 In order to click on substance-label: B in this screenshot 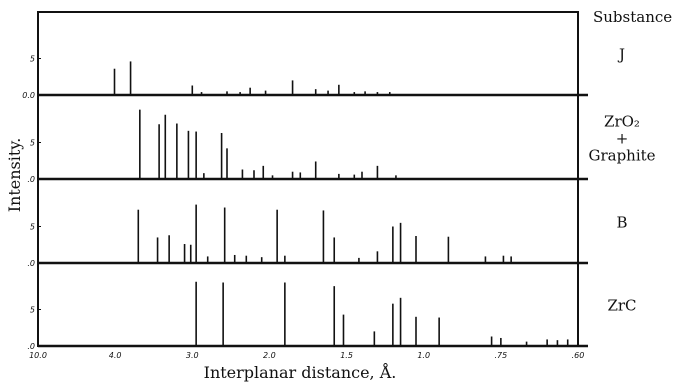, I will do `click(621, 223)`.